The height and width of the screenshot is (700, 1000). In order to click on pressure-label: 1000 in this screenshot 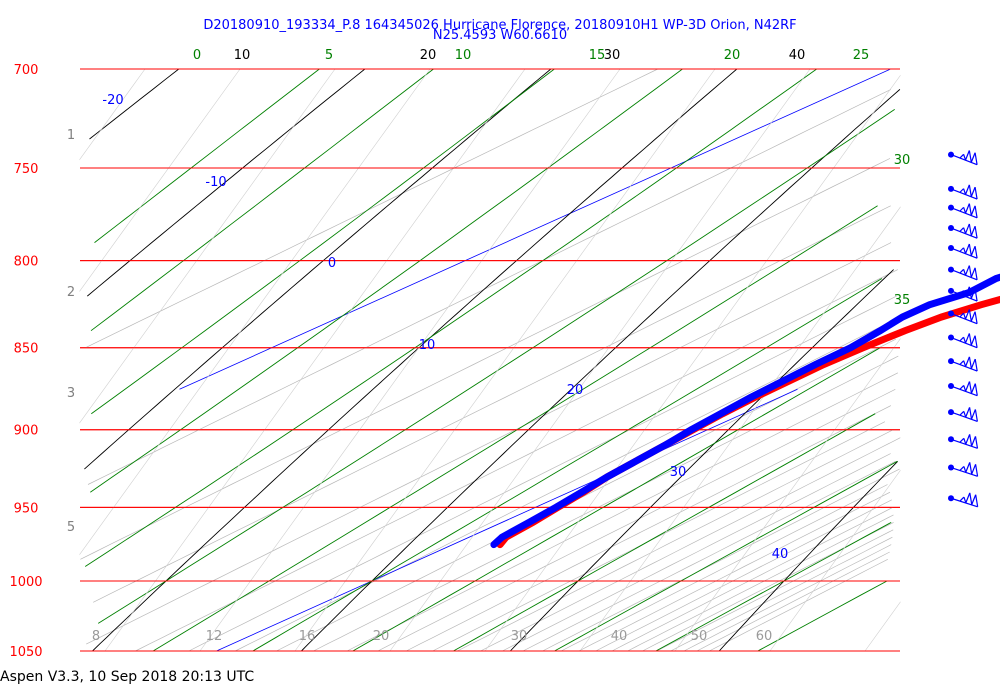, I will do `click(25, 582)`.